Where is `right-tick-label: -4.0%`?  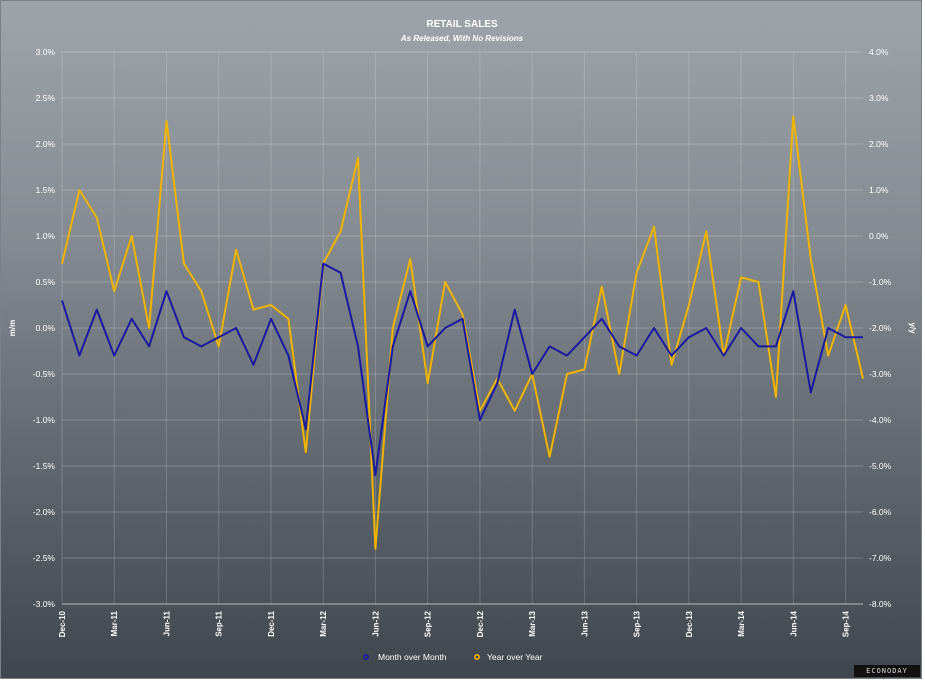 right-tick-label: -4.0% is located at coordinates (880, 420).